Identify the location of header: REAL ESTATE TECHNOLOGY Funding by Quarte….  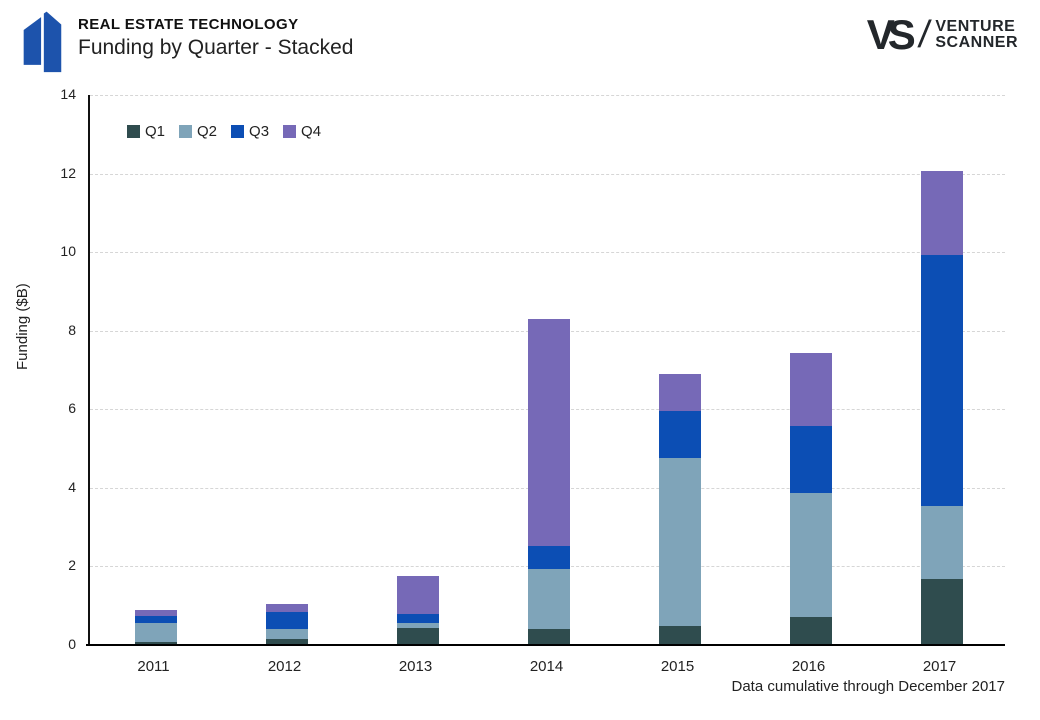
(215, 38).